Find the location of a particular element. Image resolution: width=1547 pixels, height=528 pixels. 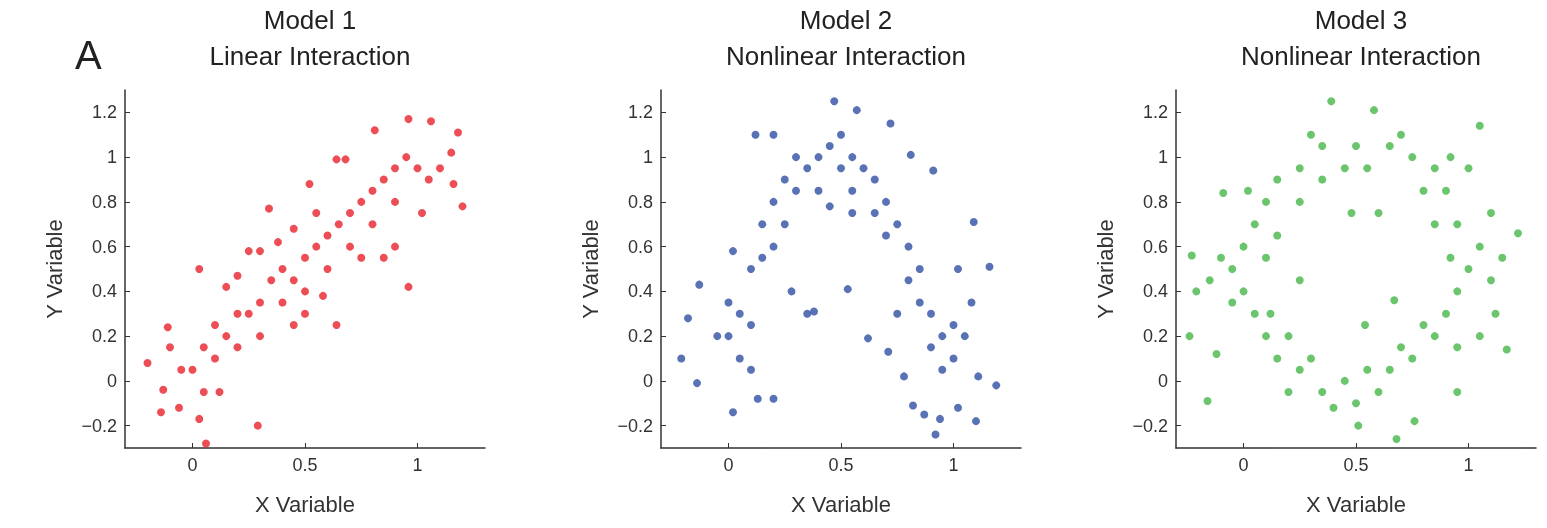

chart-title: Model 2 is located at coordinates (845, 20).